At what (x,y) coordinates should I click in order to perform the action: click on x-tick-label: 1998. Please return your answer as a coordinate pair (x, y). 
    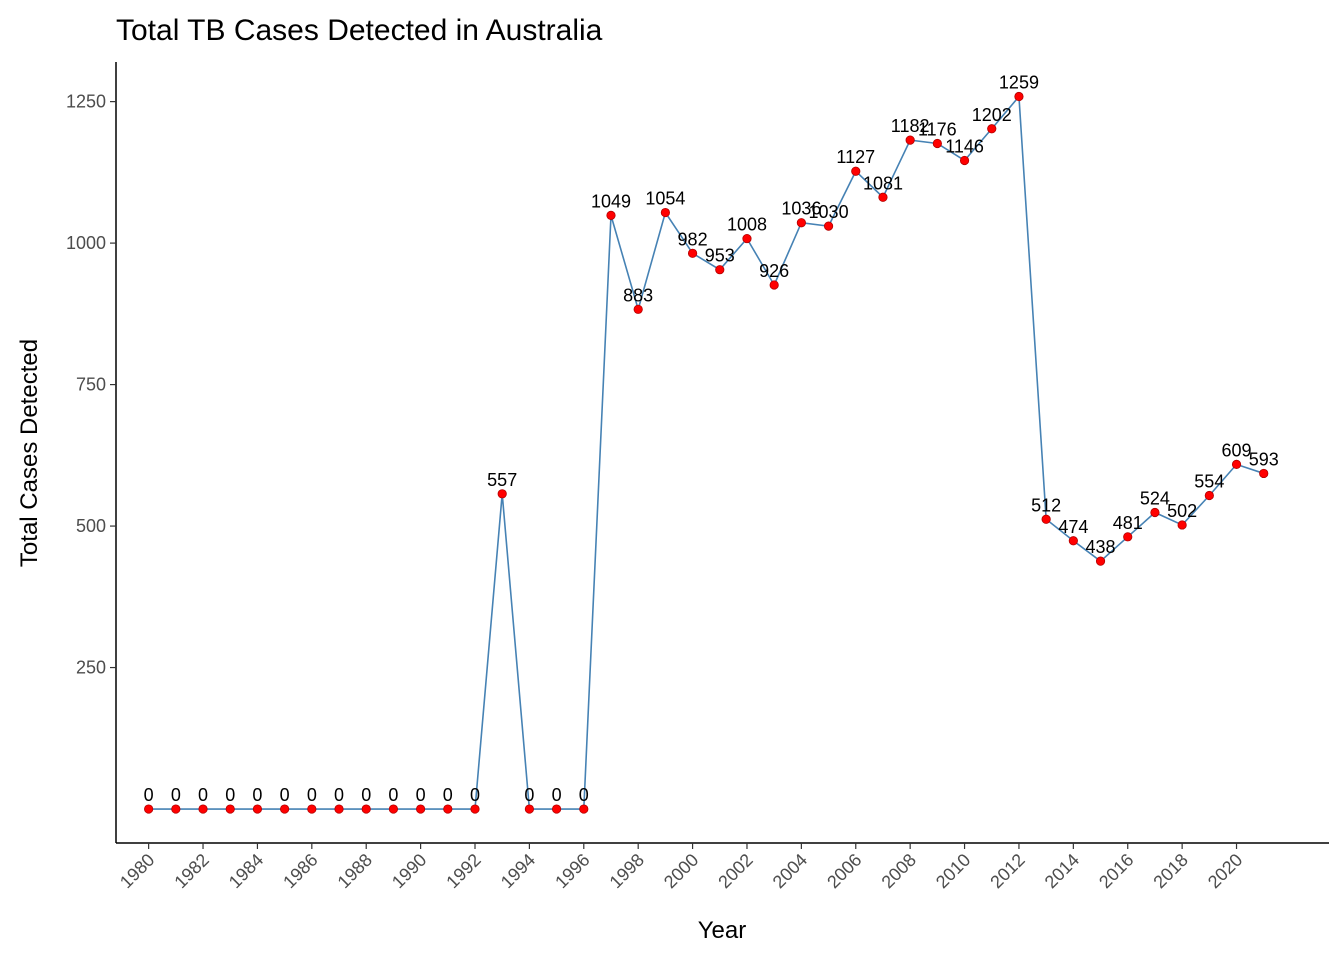
    Looking at the image, I should click on (627, 871).